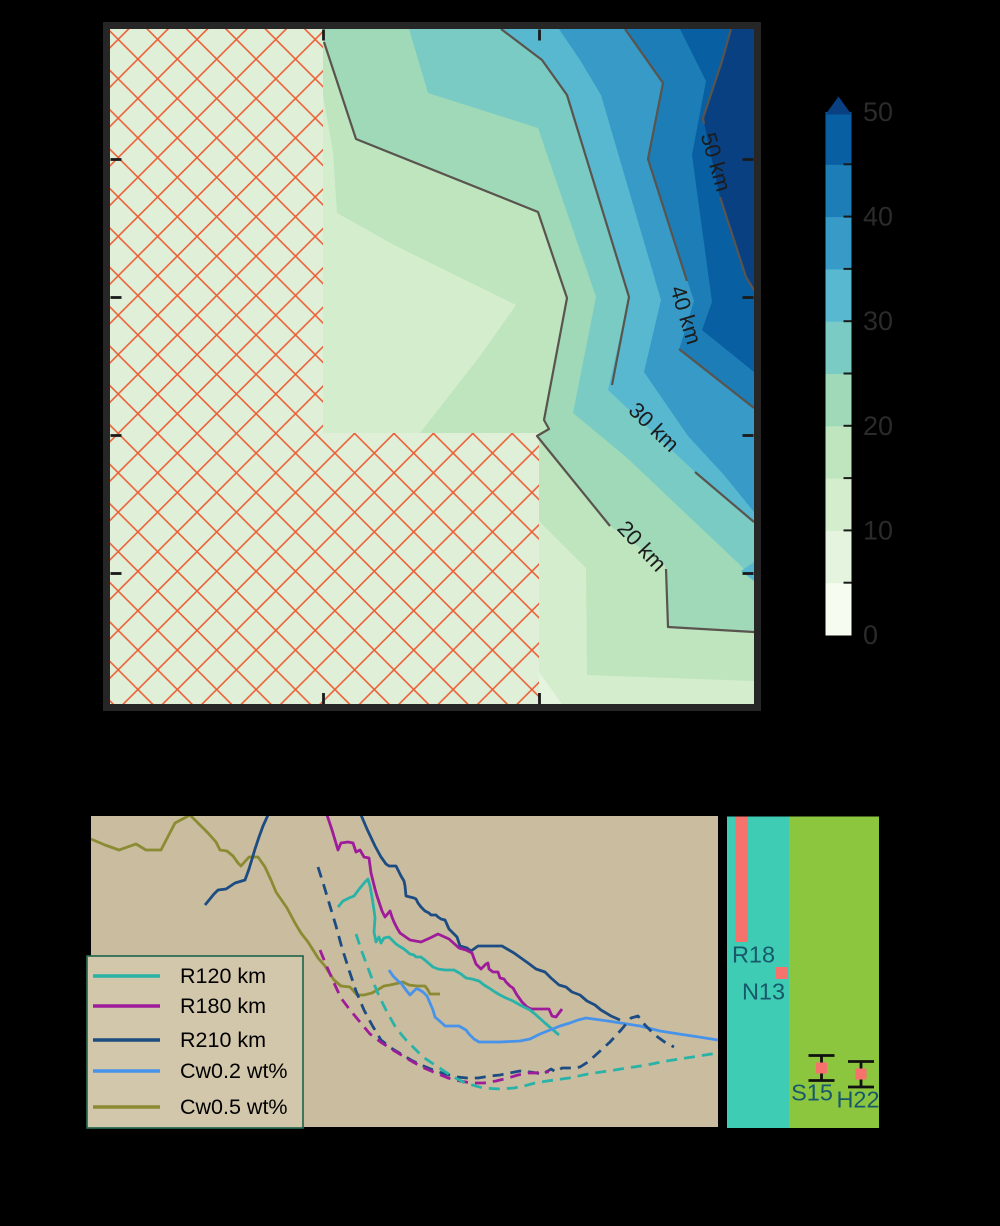 The image size is (1000, 1226). What do you see at coordinates (870, 635) in the screenshot?
I see `svg-text: 0` at bounding box center [870, 635].